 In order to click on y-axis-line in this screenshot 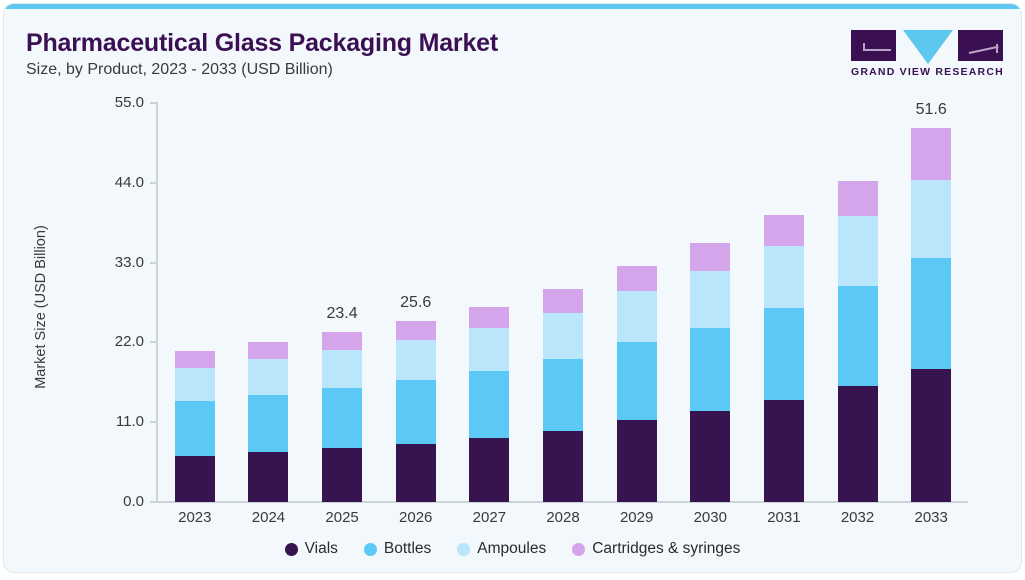, I will do `click(157, 302)`.